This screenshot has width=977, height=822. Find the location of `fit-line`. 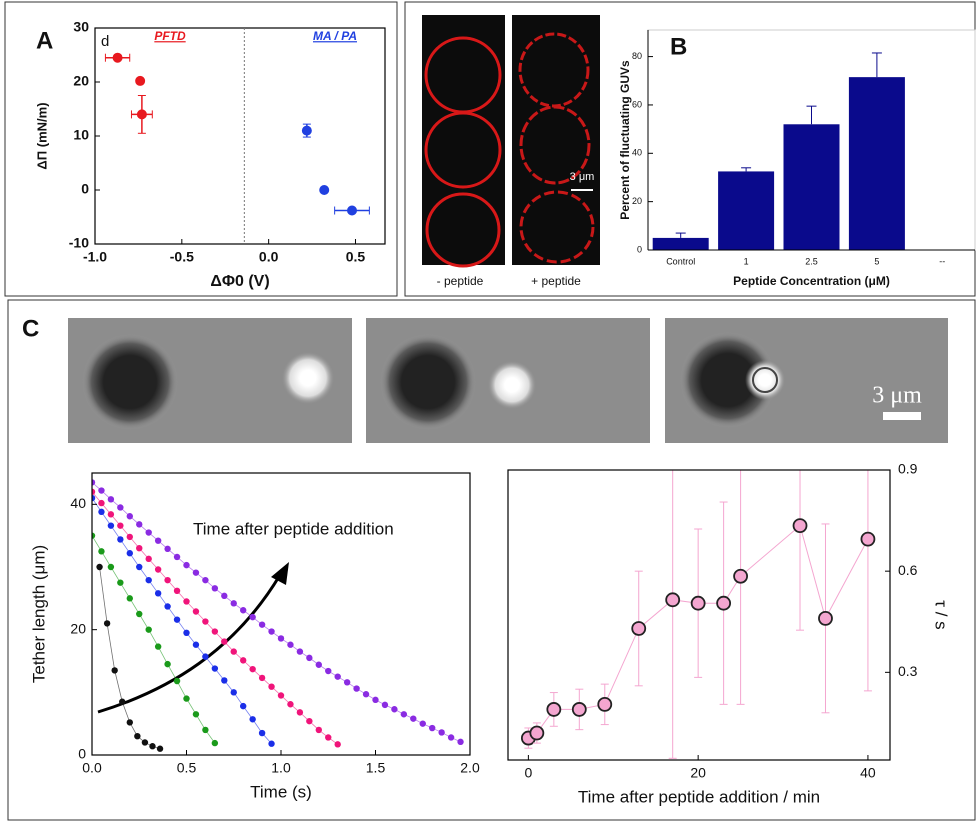

fit-line is located at coordinates (276, 612).